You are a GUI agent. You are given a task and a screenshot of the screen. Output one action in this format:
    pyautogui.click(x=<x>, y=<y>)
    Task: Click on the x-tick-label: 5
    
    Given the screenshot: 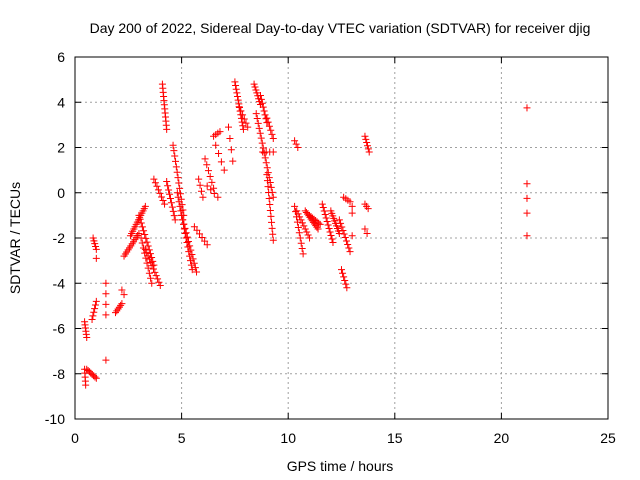 What is the action you would take?
    pyautogui.click(x=182, y=438)
    